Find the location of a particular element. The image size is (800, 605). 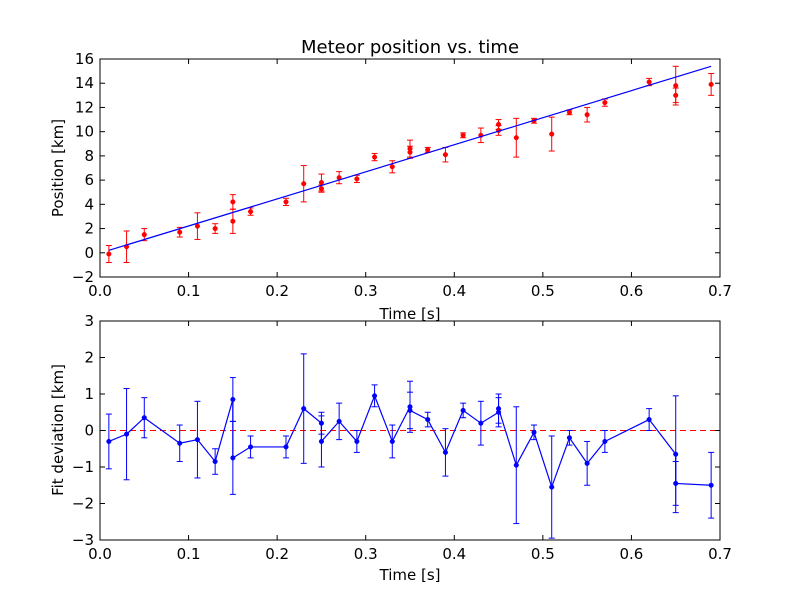

deviation-plot-x-tick-label: 0.3 is located at coordinates (366, 554).